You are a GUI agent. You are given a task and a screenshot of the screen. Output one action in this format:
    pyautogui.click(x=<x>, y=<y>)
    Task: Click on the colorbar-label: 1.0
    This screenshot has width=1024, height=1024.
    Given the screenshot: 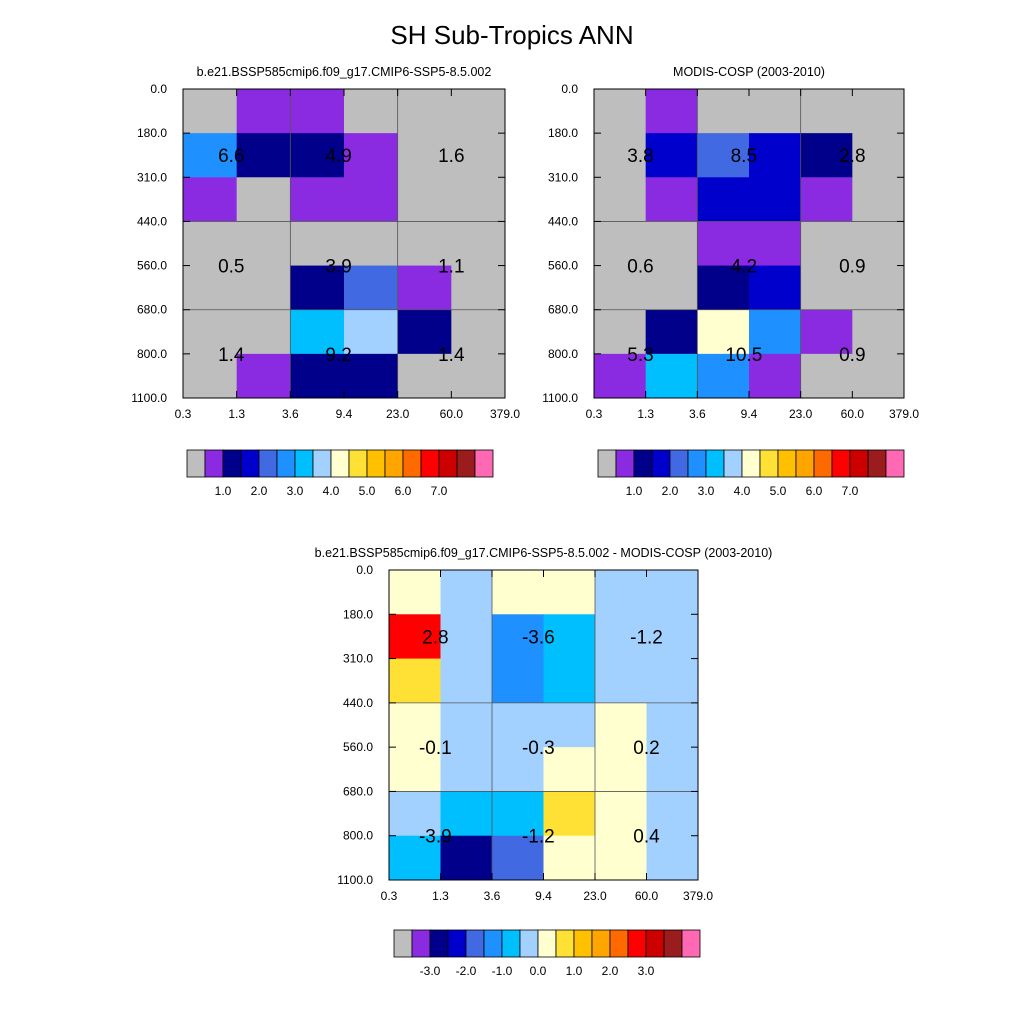 What is the action you would take?
    pyautogui.click(x=574, y=971)
    